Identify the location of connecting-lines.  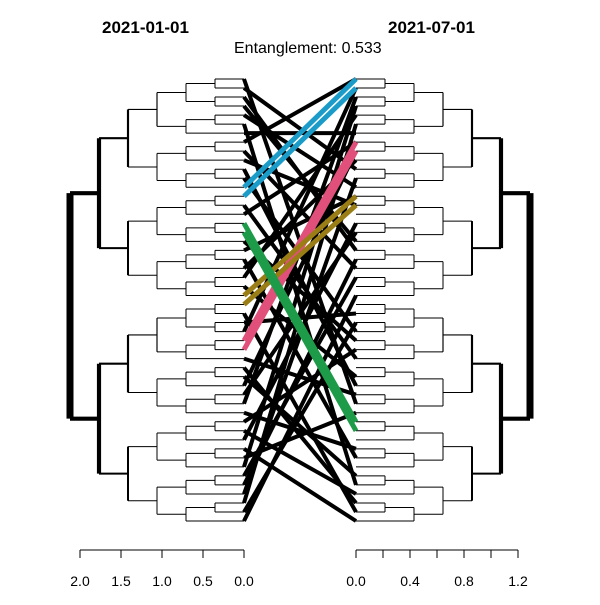
(300, 300).